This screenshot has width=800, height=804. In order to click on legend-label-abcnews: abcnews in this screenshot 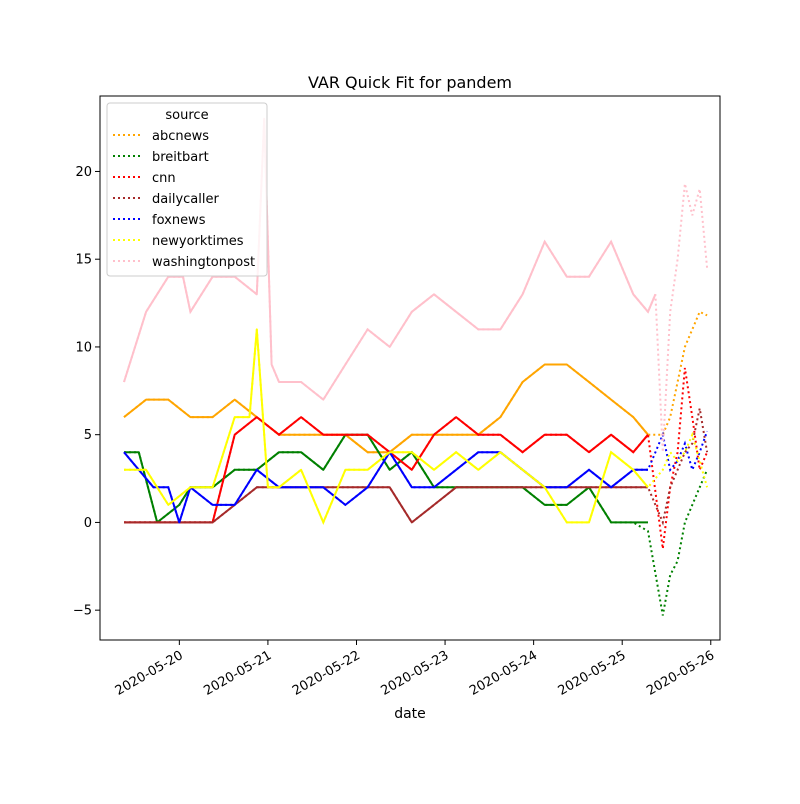, I will do `click(180, 136)`.